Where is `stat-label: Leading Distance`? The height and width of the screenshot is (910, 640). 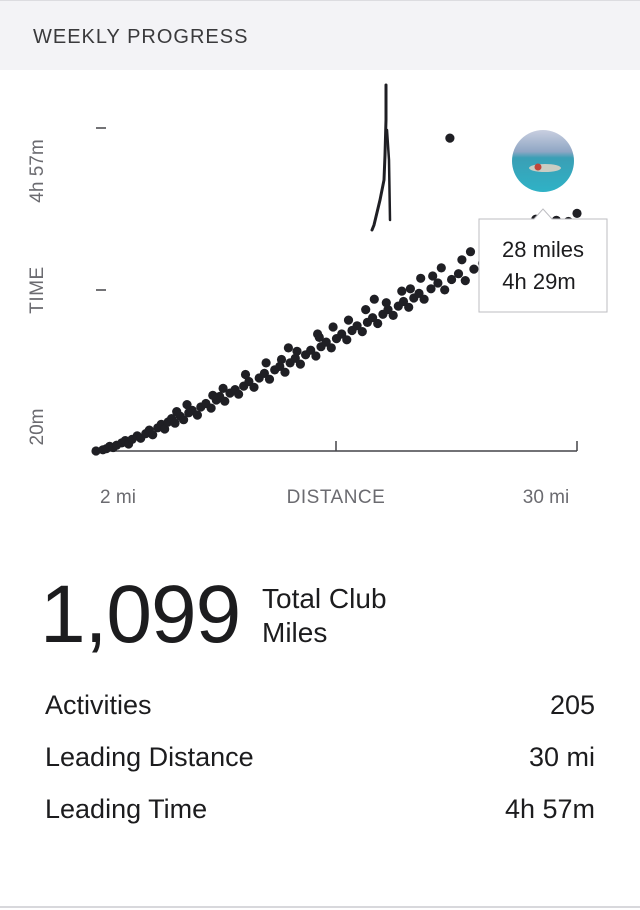 stat-label: Leading Distance is located at coordinates (149, 757).